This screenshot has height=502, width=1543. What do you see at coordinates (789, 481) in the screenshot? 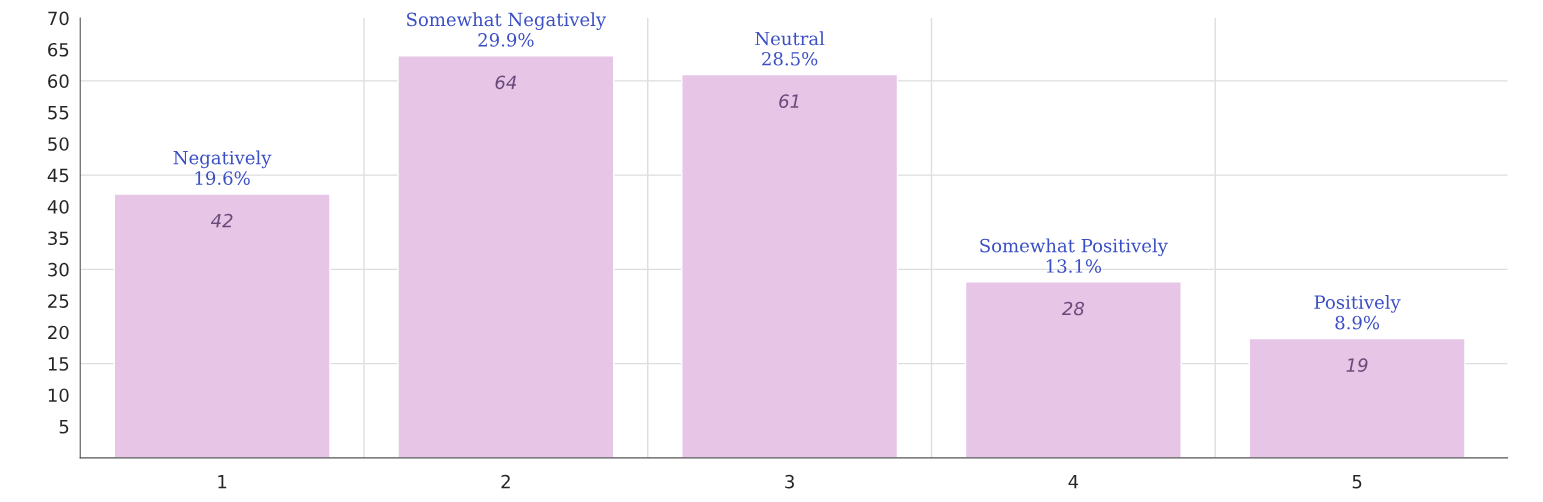
I see `x-tick-label: 3` at bounding box center [789, 481].